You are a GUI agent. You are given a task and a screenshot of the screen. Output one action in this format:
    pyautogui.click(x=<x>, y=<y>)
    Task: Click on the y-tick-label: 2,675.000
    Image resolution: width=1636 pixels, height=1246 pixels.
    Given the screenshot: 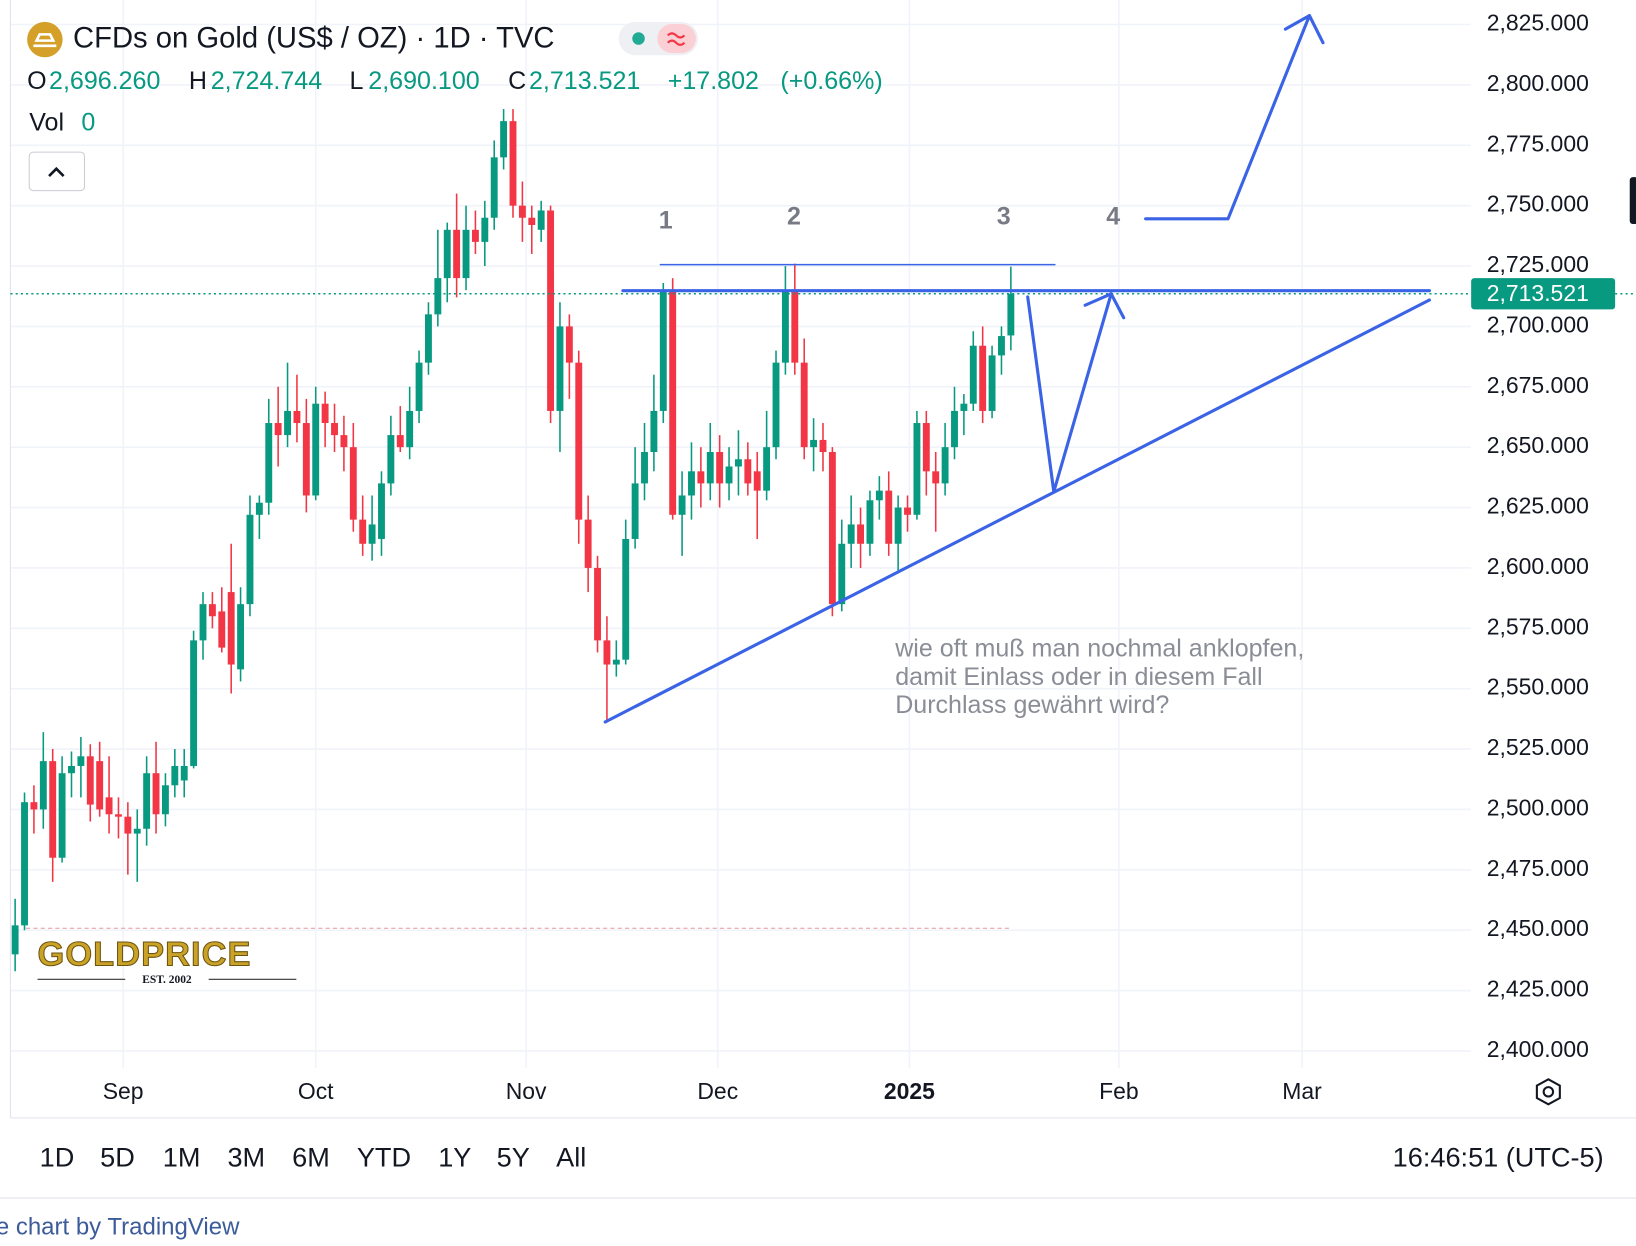 What is the action you would take?
    pyautogui.click(x=1538, y=385)
    